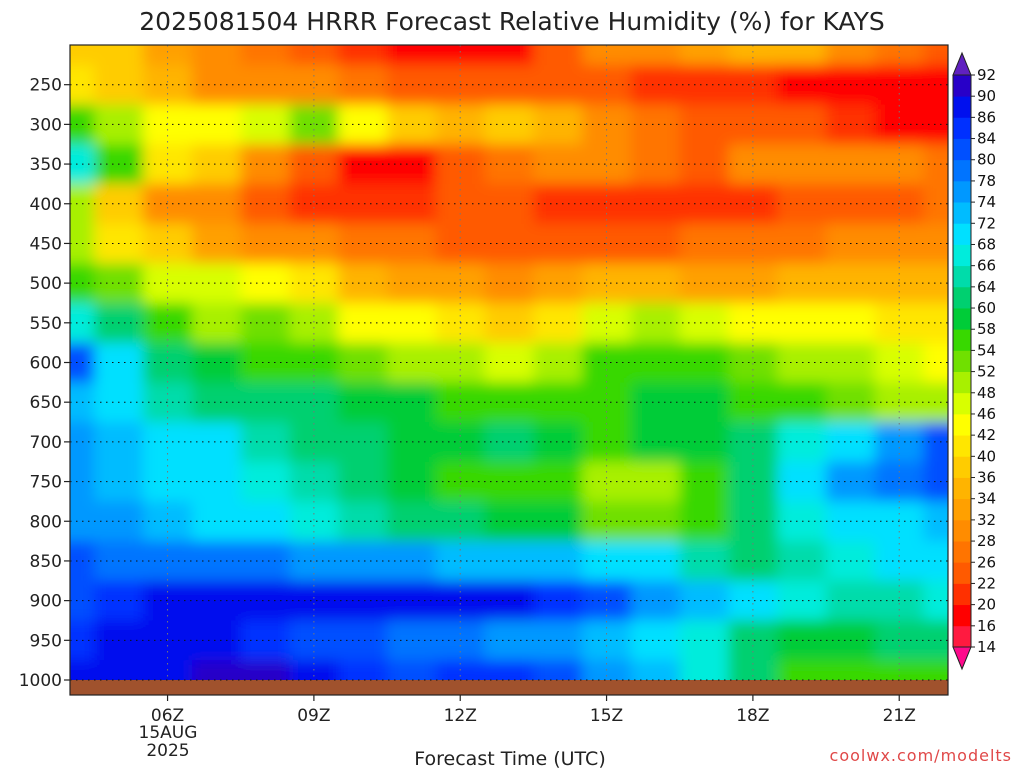 This screenshot has height=768, width=1024. I want to click on x-axis: 06Z 09Z 12Z 15Z 18Z 21Z, so click(533, 710).